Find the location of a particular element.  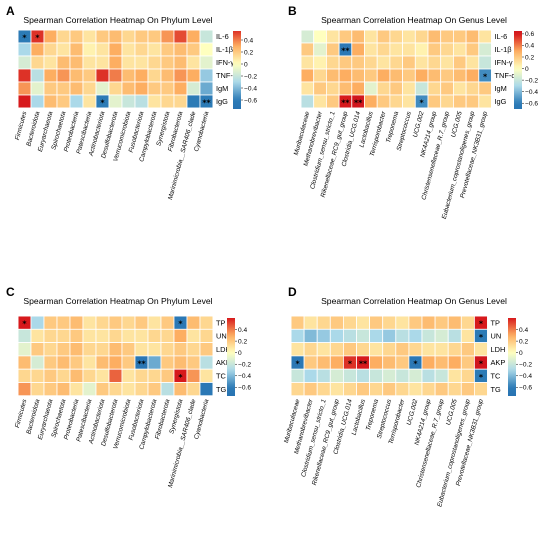

row-label: LDH is located at coordinates (498, 349).